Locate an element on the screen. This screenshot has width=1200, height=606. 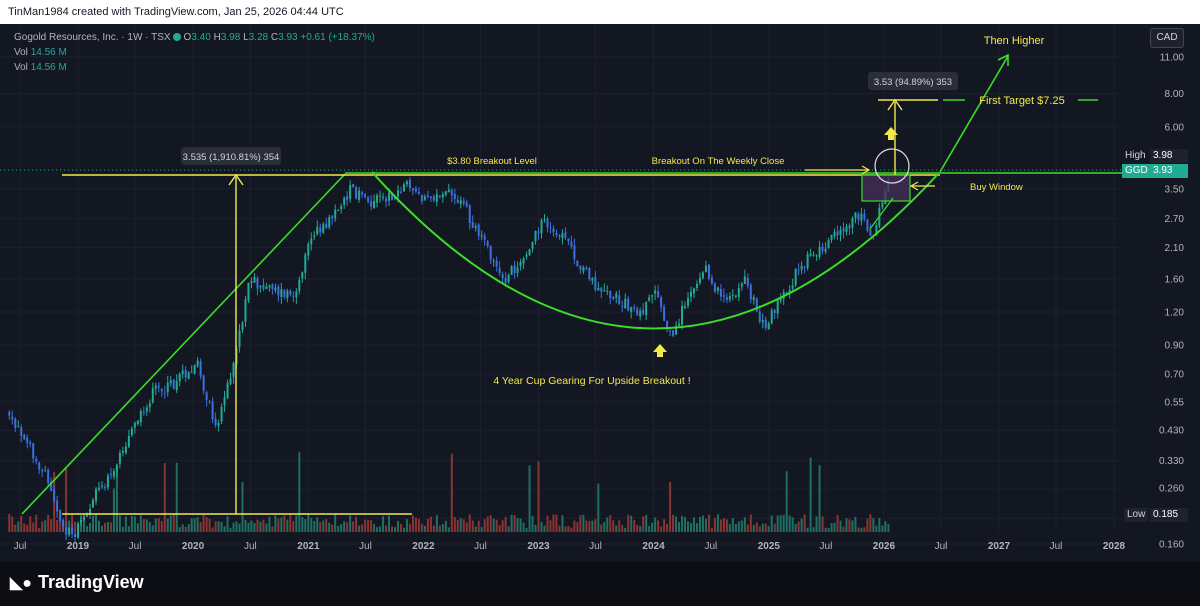
y-tick-label: 3.50 is located at coordinates (1175, 189).